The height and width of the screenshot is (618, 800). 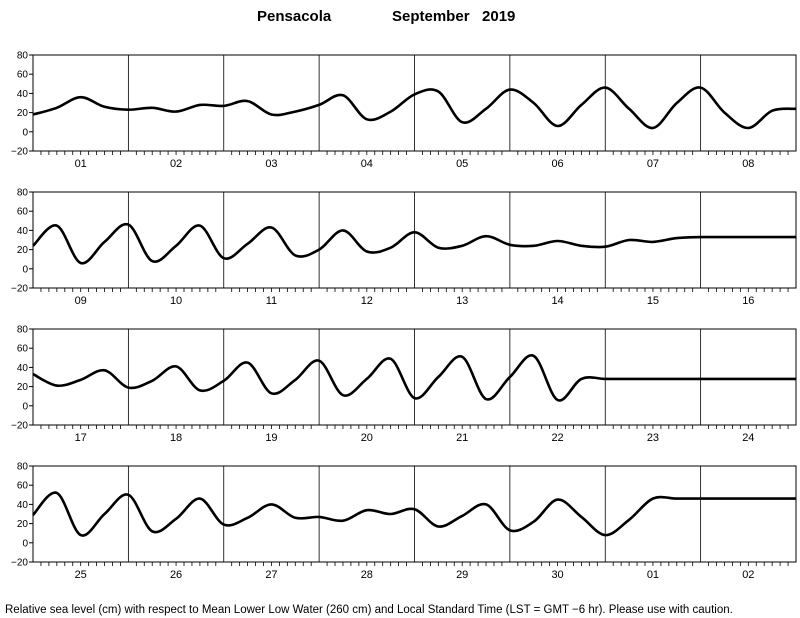 What do you see at coordinates (748, 301) in the screenshot?
I see `day-label: 16` at bounding box center [748, 301].